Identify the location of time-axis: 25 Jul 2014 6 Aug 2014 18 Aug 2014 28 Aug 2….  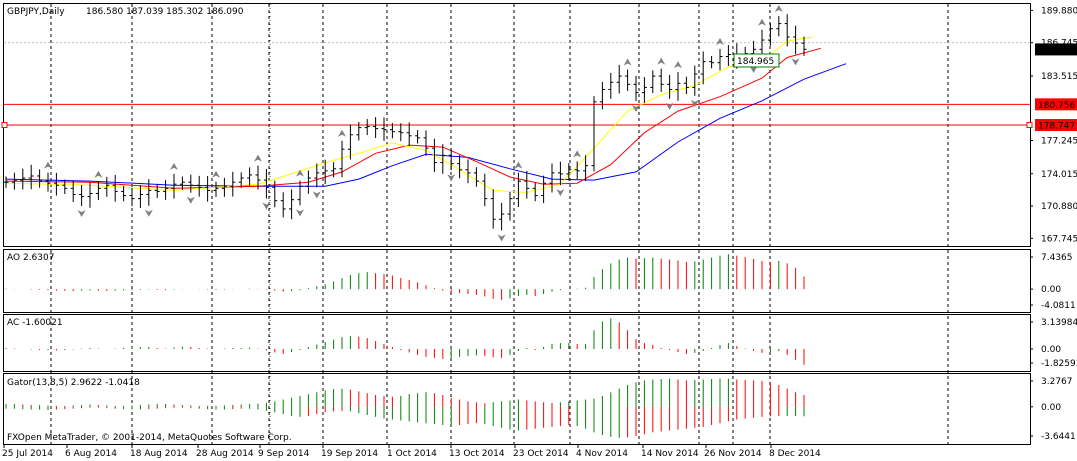
(411, 451).